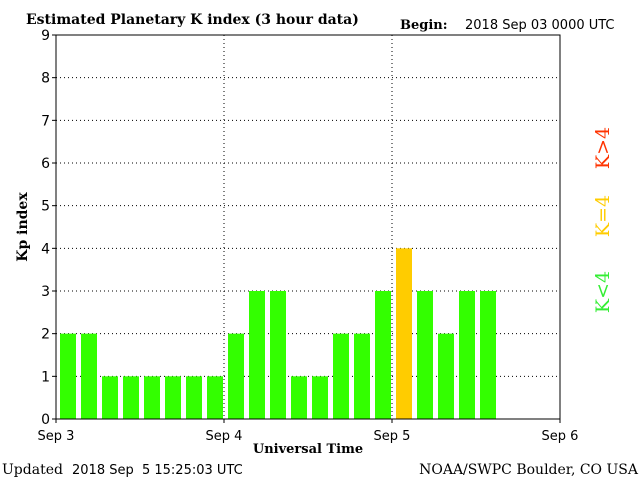 The height and width of the screenshot is (480, 640). I want to click on begin-value: 2018 Sep 03 0000 UTC, so click(540, 25).